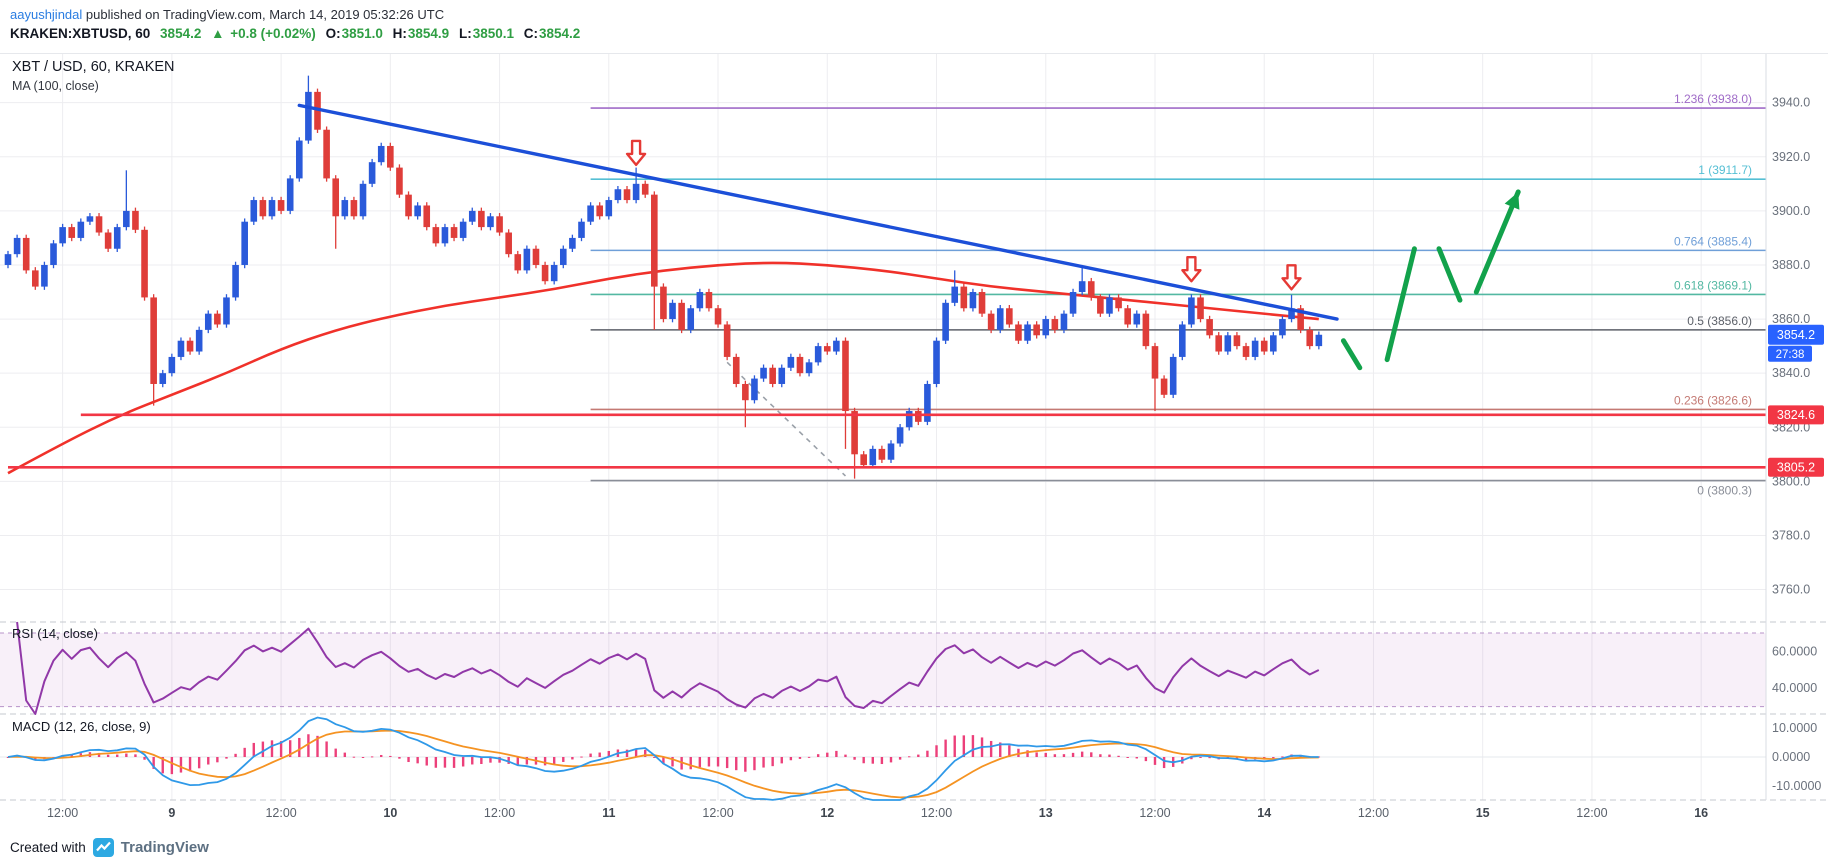 This screenshot has width=1828, height=868. Describe the element at coordinates (103, 847) in the screenshot. I see `tradingview-logo-icon` at that location.